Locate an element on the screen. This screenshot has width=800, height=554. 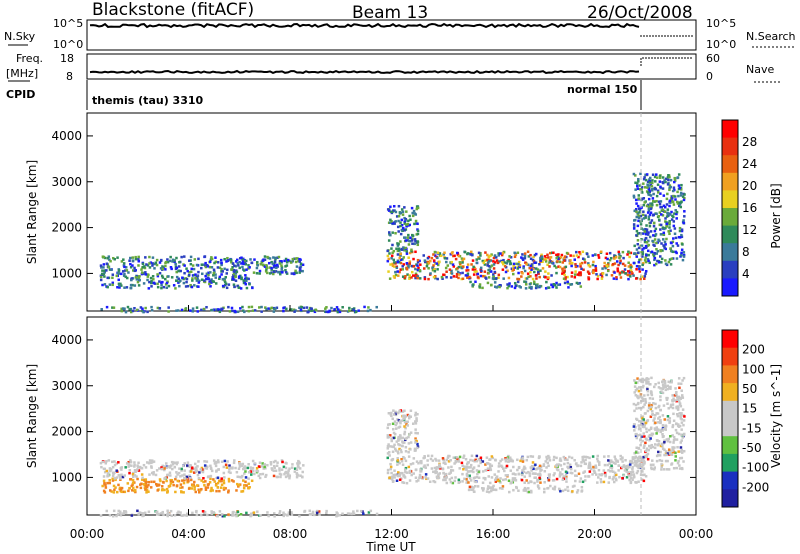
y-tick-label: 2000 is located at coordinates (66, 228).